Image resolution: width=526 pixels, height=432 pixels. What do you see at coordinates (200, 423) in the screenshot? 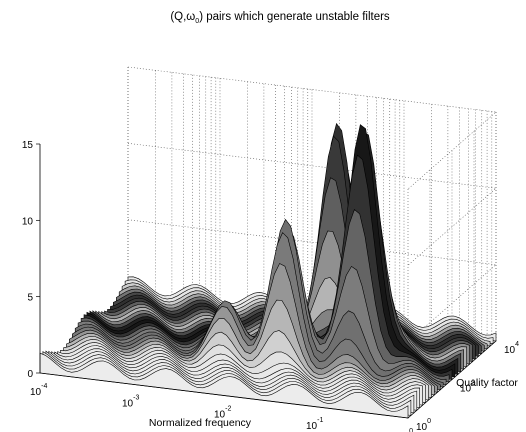
I see `x-axis-label: Normalized frequency` at bounding box center [200, 423].